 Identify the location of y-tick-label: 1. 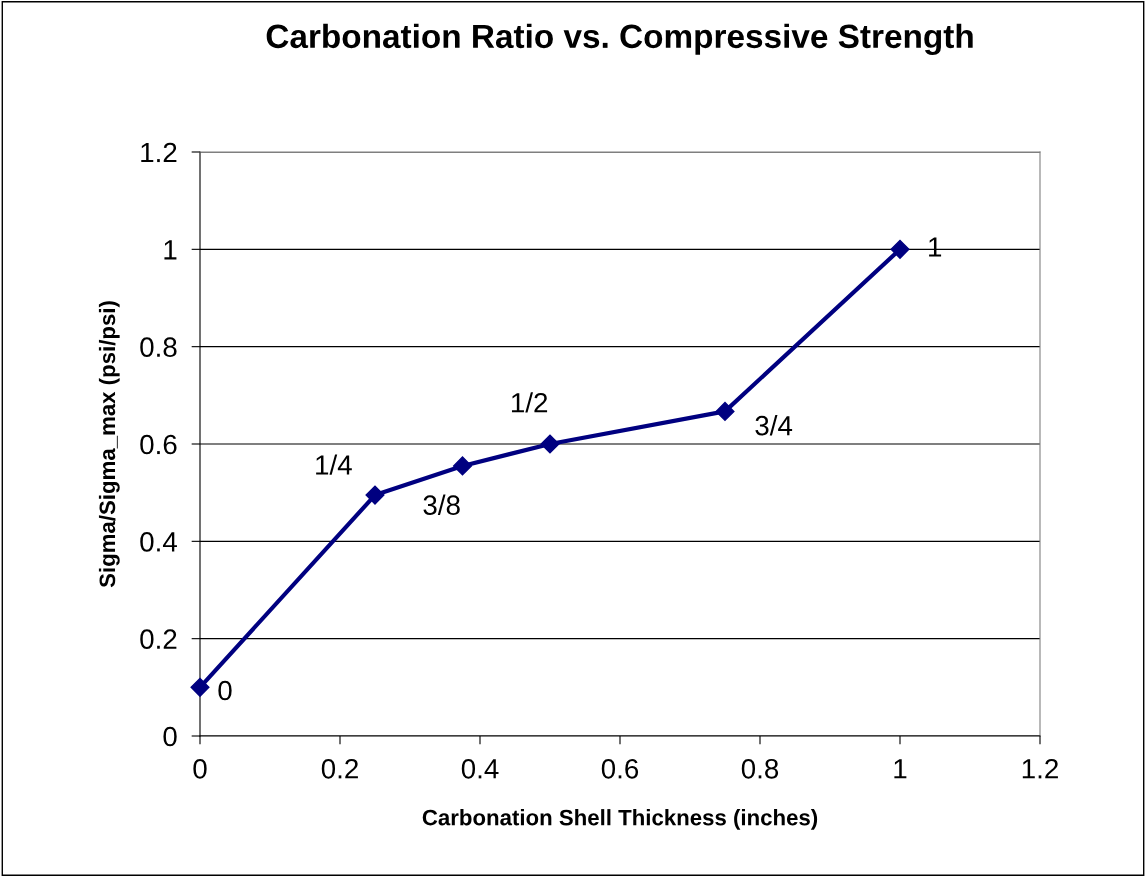
(170, 250).